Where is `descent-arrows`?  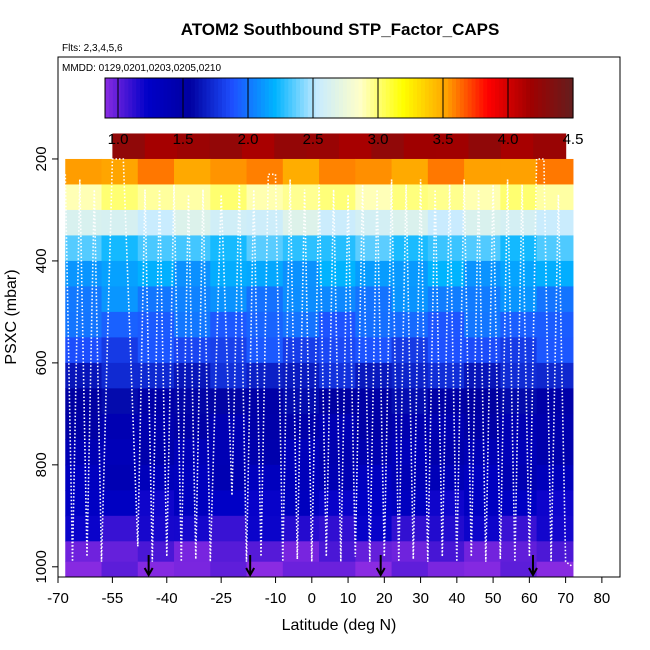 descent-arrows is located at coordinates (340, 566).